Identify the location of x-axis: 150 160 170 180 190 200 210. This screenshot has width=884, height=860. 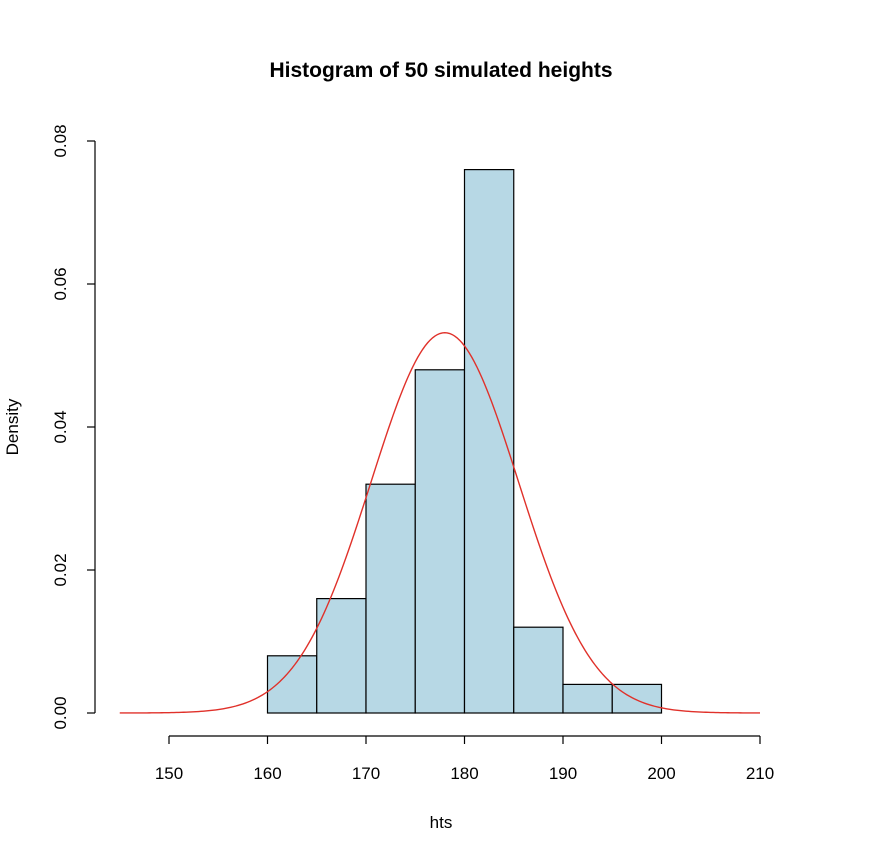
(464, 759).